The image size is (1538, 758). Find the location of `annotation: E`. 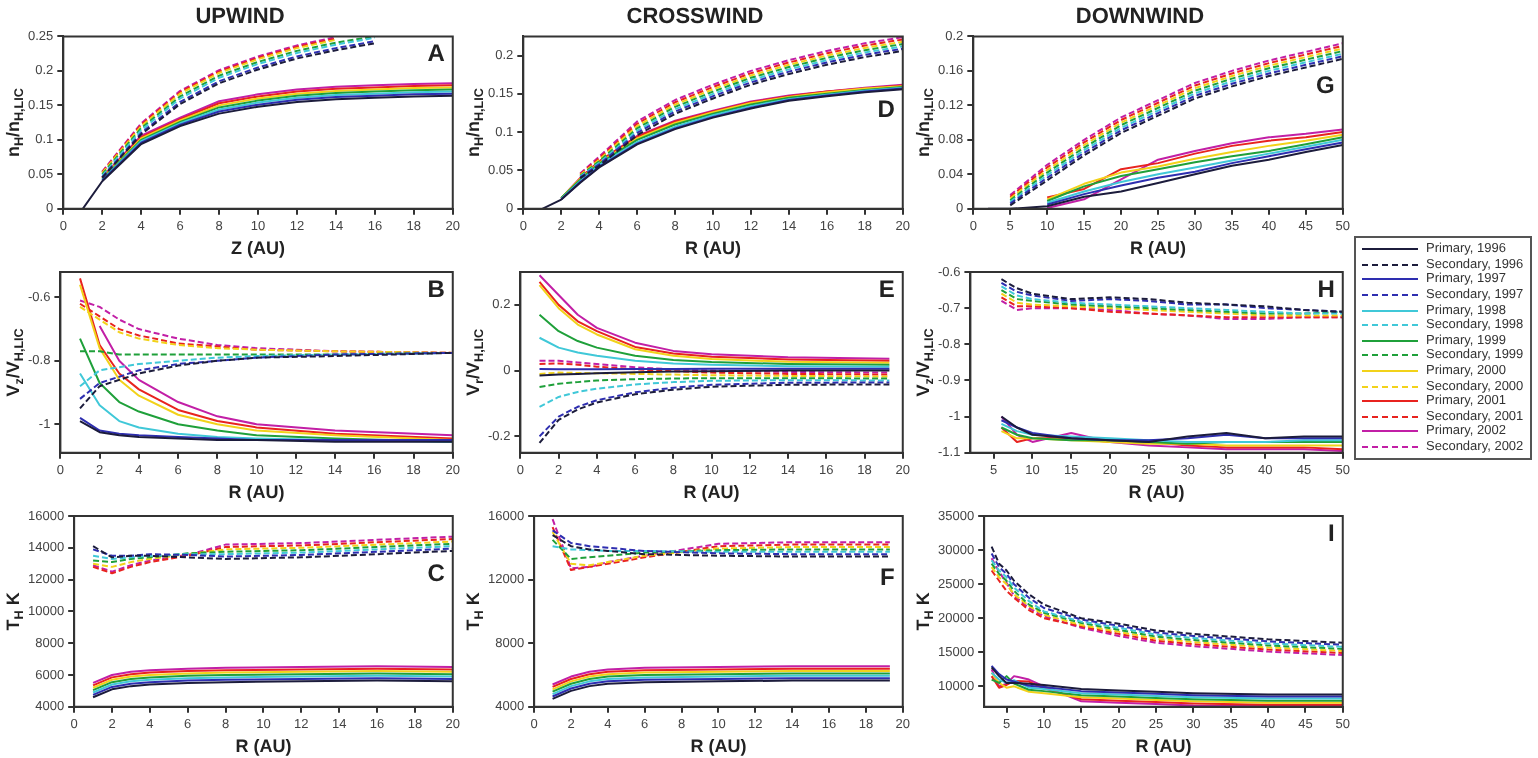

annotation: E is located at coordinates (886, 288).